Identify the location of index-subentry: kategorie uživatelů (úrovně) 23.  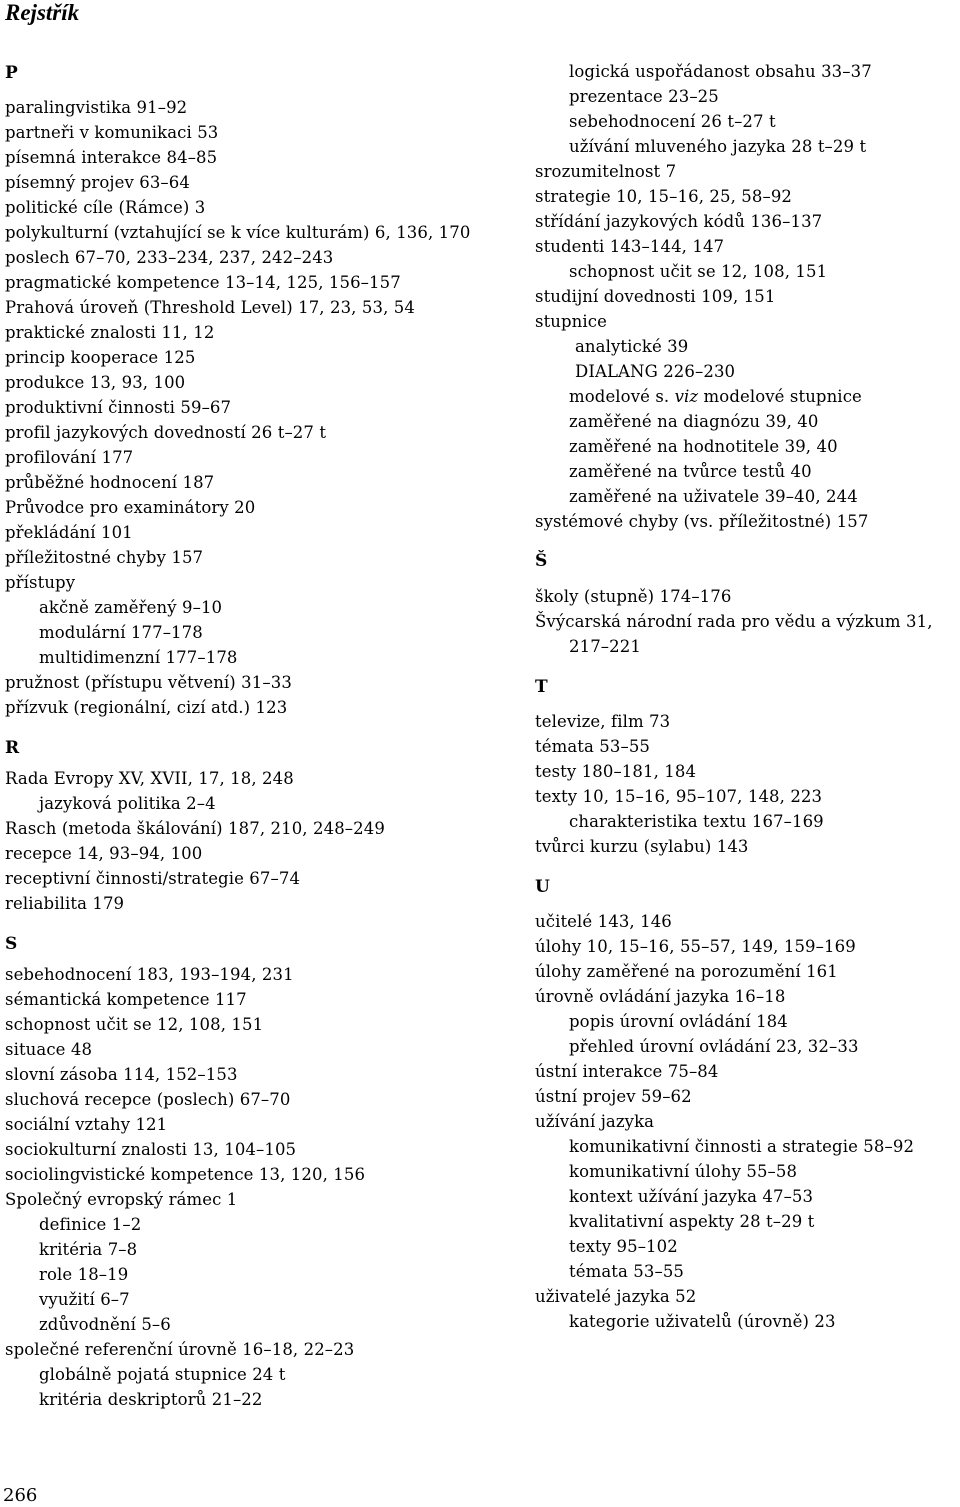
(702, 1321).